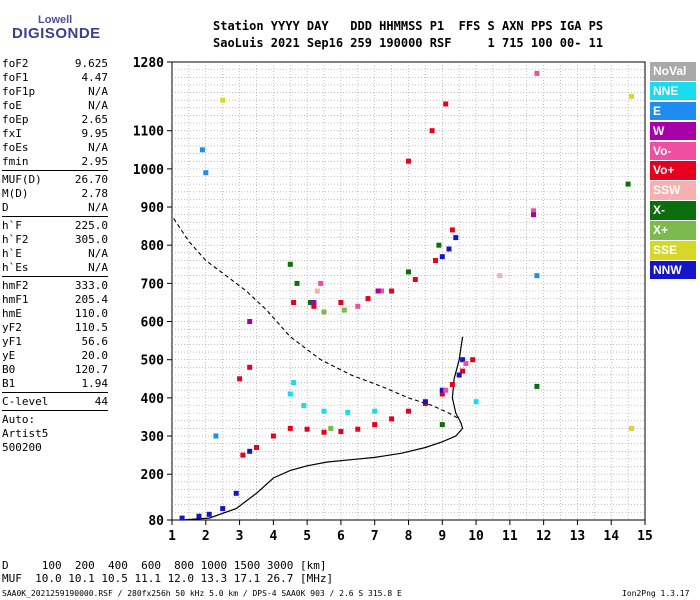  Describe the element at coordinates (55, 134) in the screenshot. I see `param-row: fxI 9.95` at that location.